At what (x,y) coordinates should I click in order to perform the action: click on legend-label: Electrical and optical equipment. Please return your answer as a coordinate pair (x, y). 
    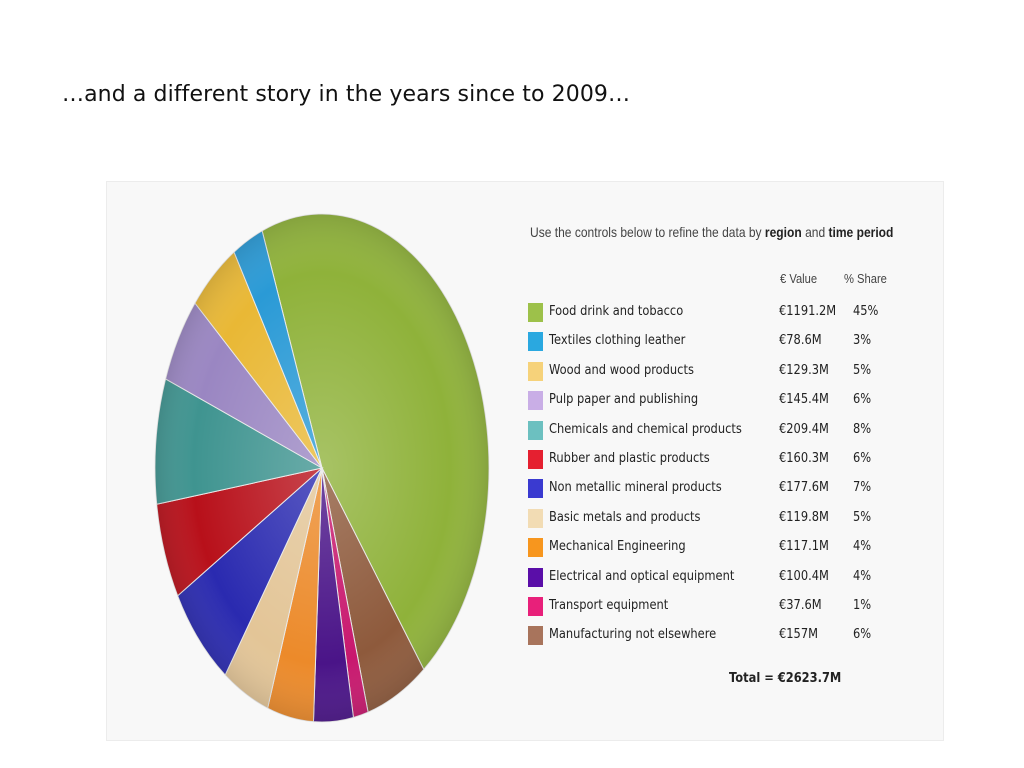
    Looking at the image, I should click on (642, 576).